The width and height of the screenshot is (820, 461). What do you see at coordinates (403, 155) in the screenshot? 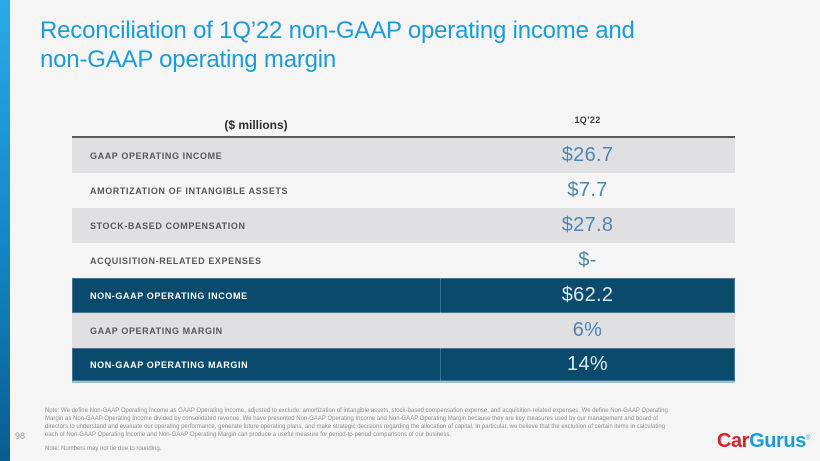
I see `table-row: GAAP OPERATING INCOME $26.7` at bounding box center [403, 155].